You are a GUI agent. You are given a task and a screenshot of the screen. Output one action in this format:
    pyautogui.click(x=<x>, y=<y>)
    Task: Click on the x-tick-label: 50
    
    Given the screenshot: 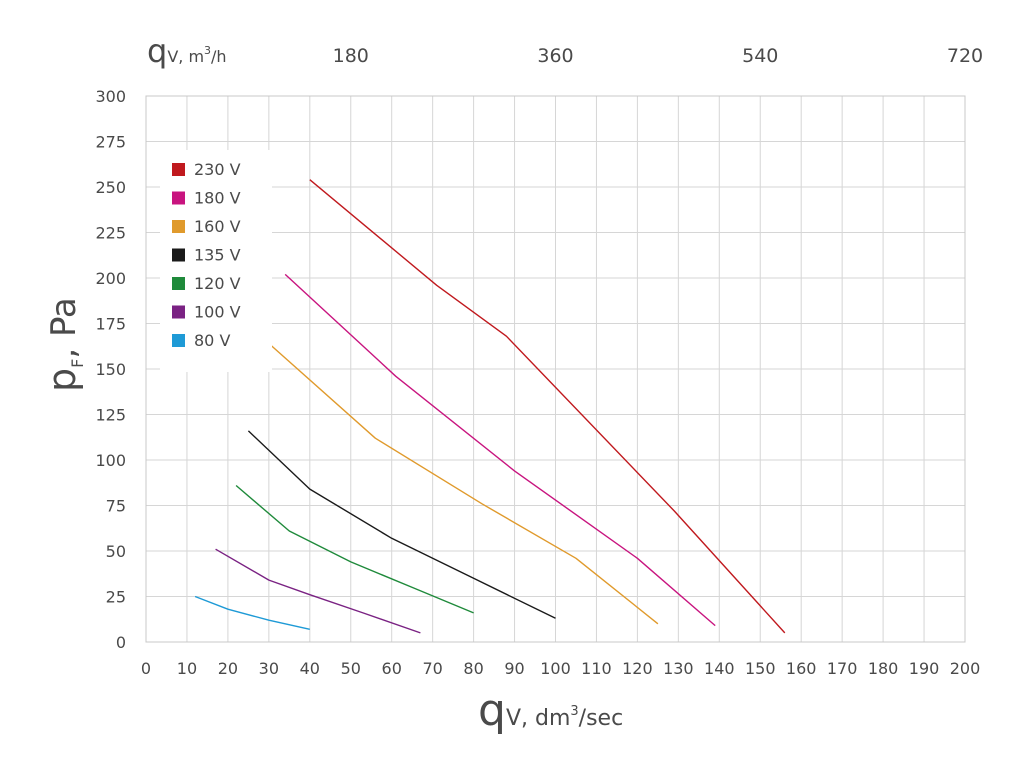 What is the action you would take?
    pyautogui.click(x=351, y=668)
    